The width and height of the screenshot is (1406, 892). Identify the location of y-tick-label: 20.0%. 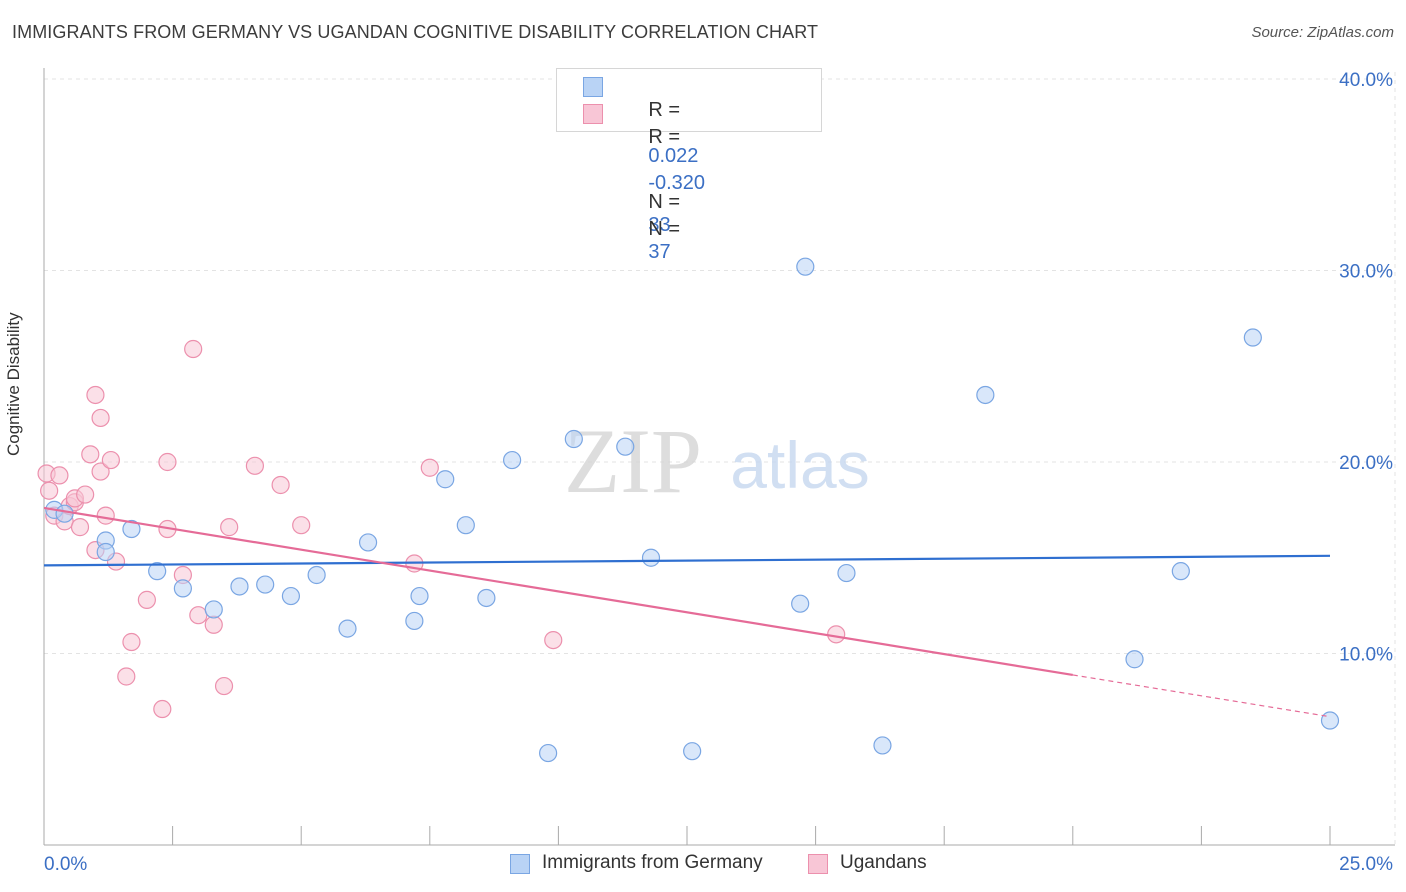
(1366, 463).